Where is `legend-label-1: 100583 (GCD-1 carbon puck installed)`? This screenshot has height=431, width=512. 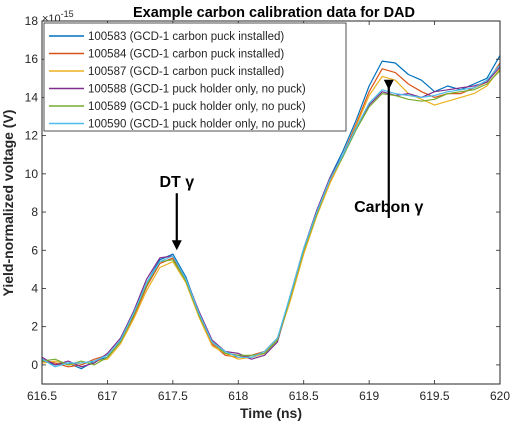
legend-label-1: 100583 (GCD-1 carbon puck installed) is located at coordinates (186, 37).